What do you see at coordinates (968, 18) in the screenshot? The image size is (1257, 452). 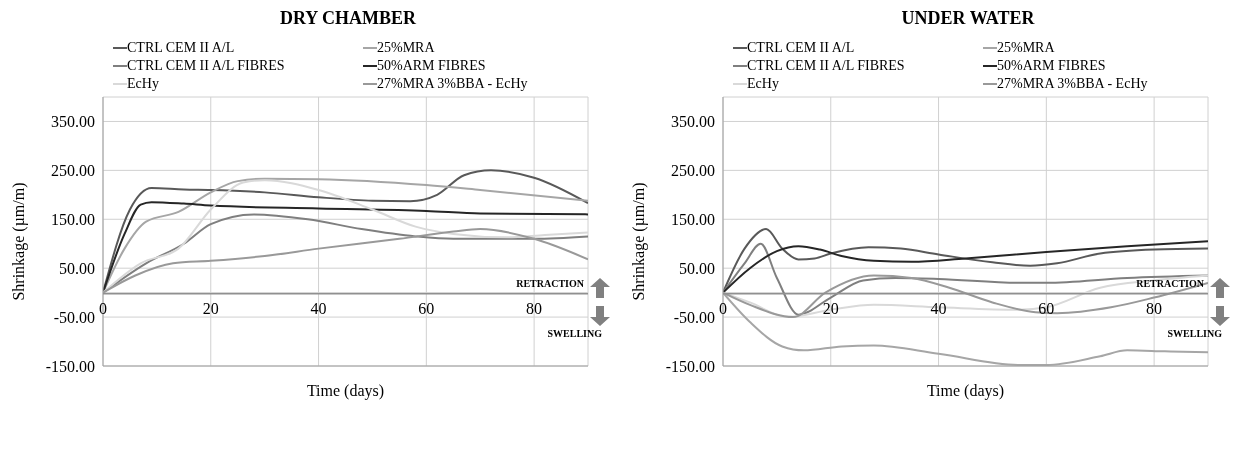 I see `chart-title: UNDER WATER` at bounding box center [968, 18].